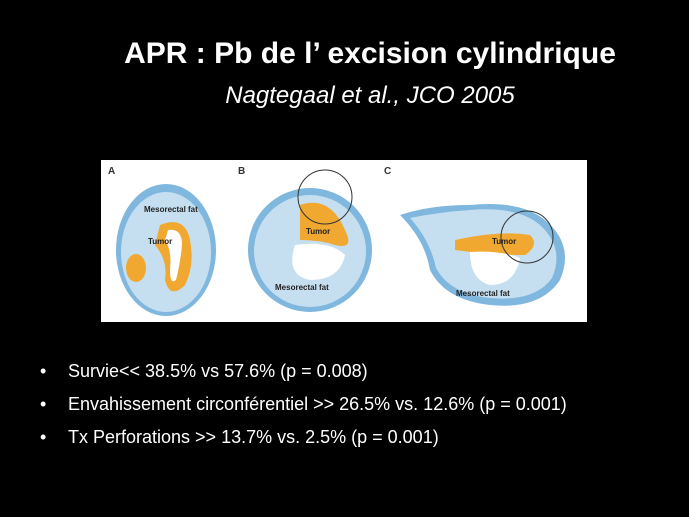 The height and width of the screenshot is (517, 689). I want to click on bullet: Survie<< 38.5% vs 57.6% (p = 0.008), so click(218, 371).